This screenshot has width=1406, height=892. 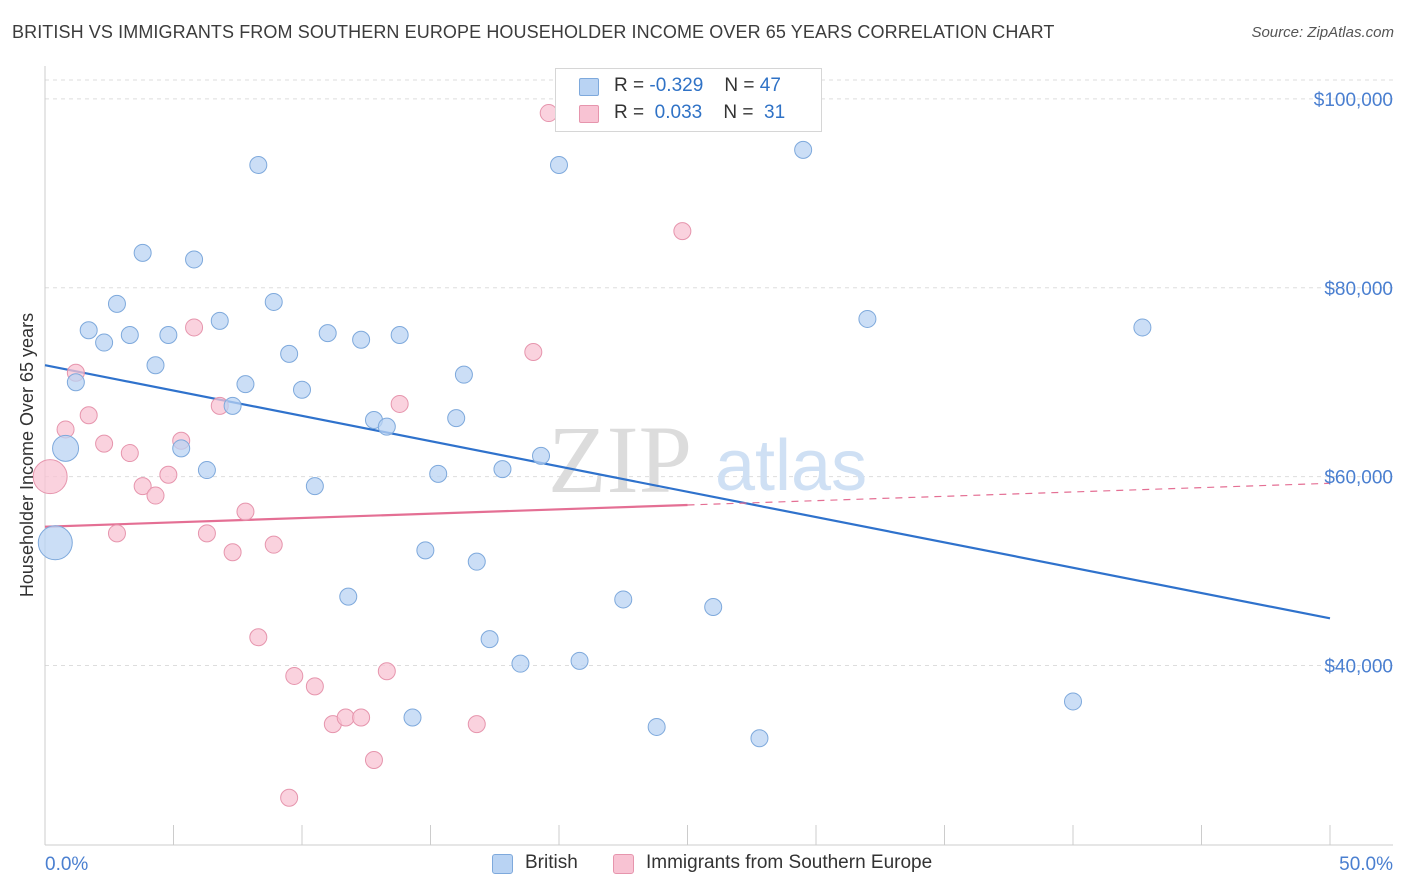 What do you see at coordinates (770, 85) in the screenshot?
I see `british-n-value: 47` at bounding box center [770, 85].